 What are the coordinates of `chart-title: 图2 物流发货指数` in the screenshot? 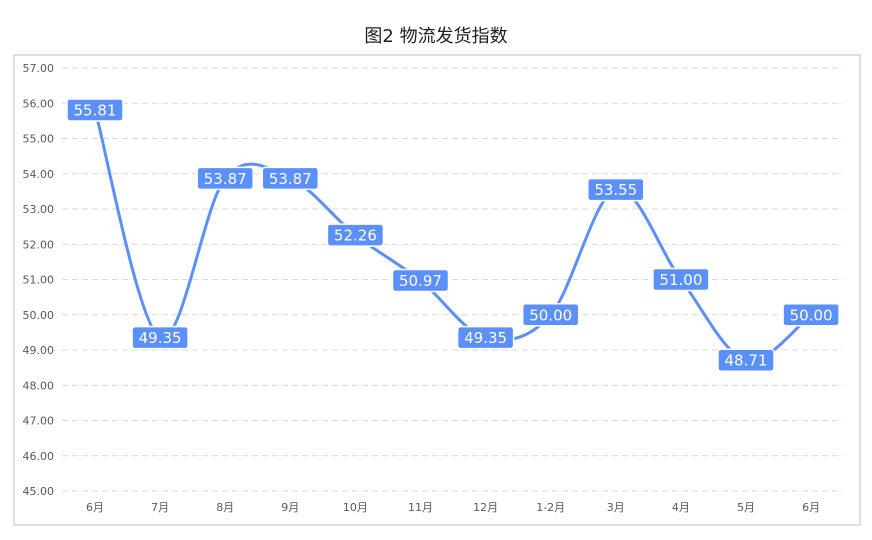 It's located at (435, 36).